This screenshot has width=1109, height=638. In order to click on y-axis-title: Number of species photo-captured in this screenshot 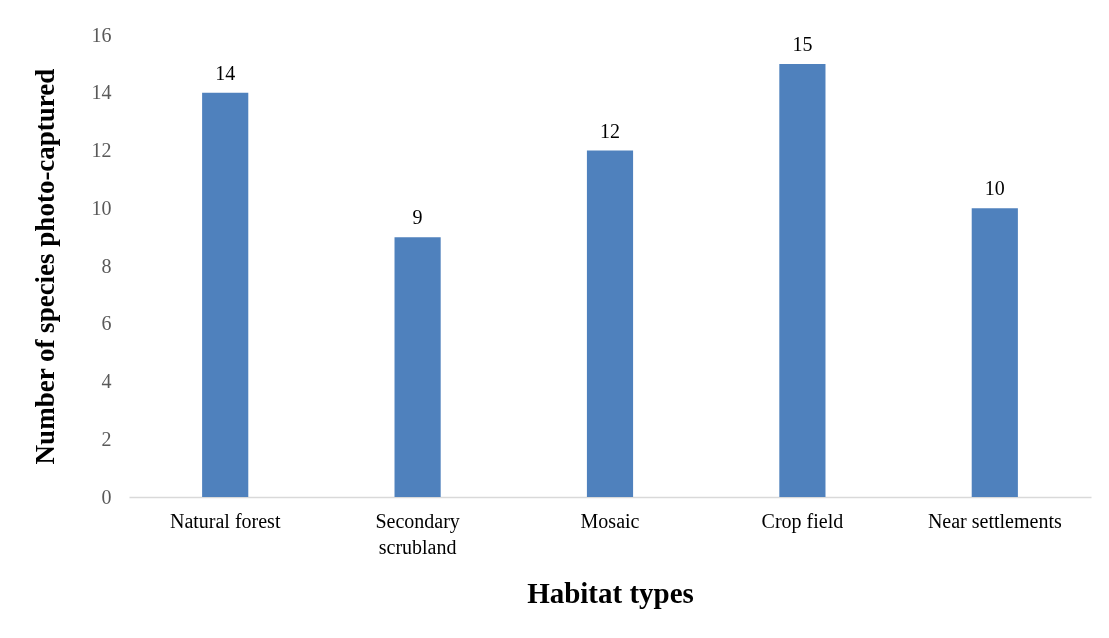, I will do `click(44, 266)`.